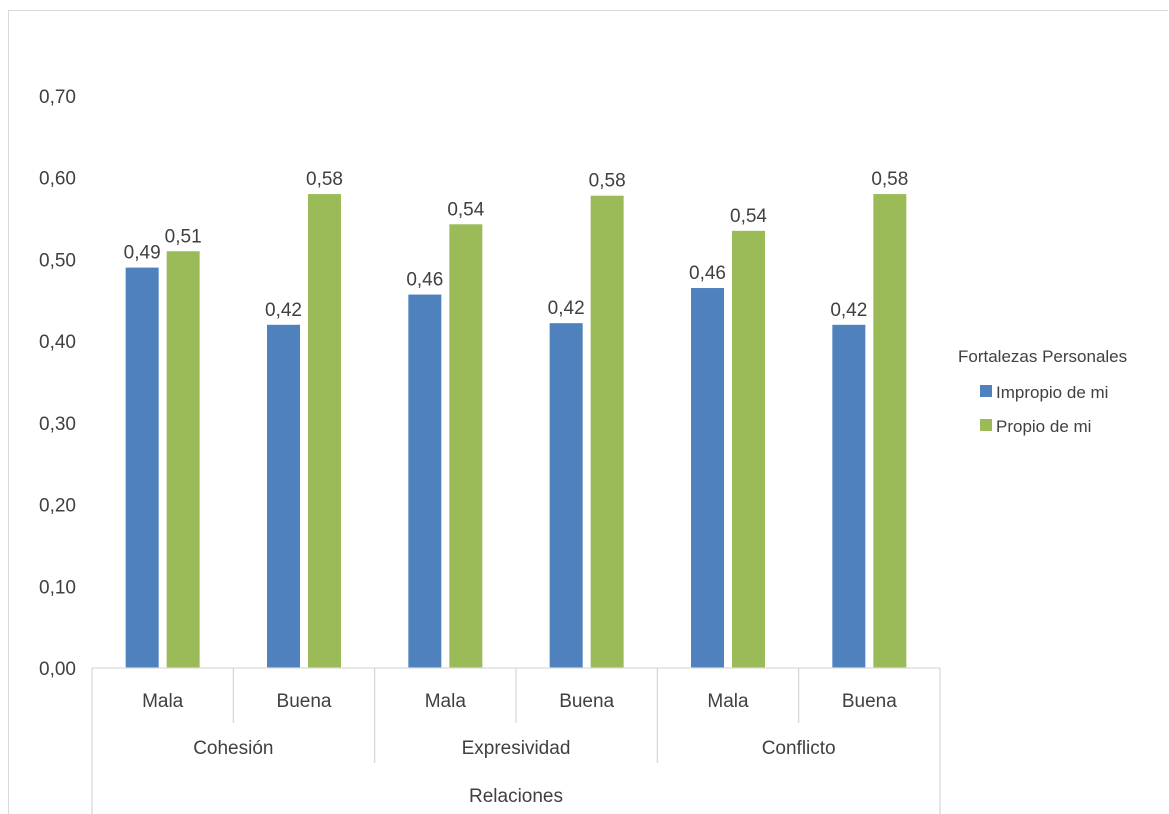  Describe the element at coordinates (1042, 356) in the screenshot. I see `legend-title: Fortalezas Personales` at that location.